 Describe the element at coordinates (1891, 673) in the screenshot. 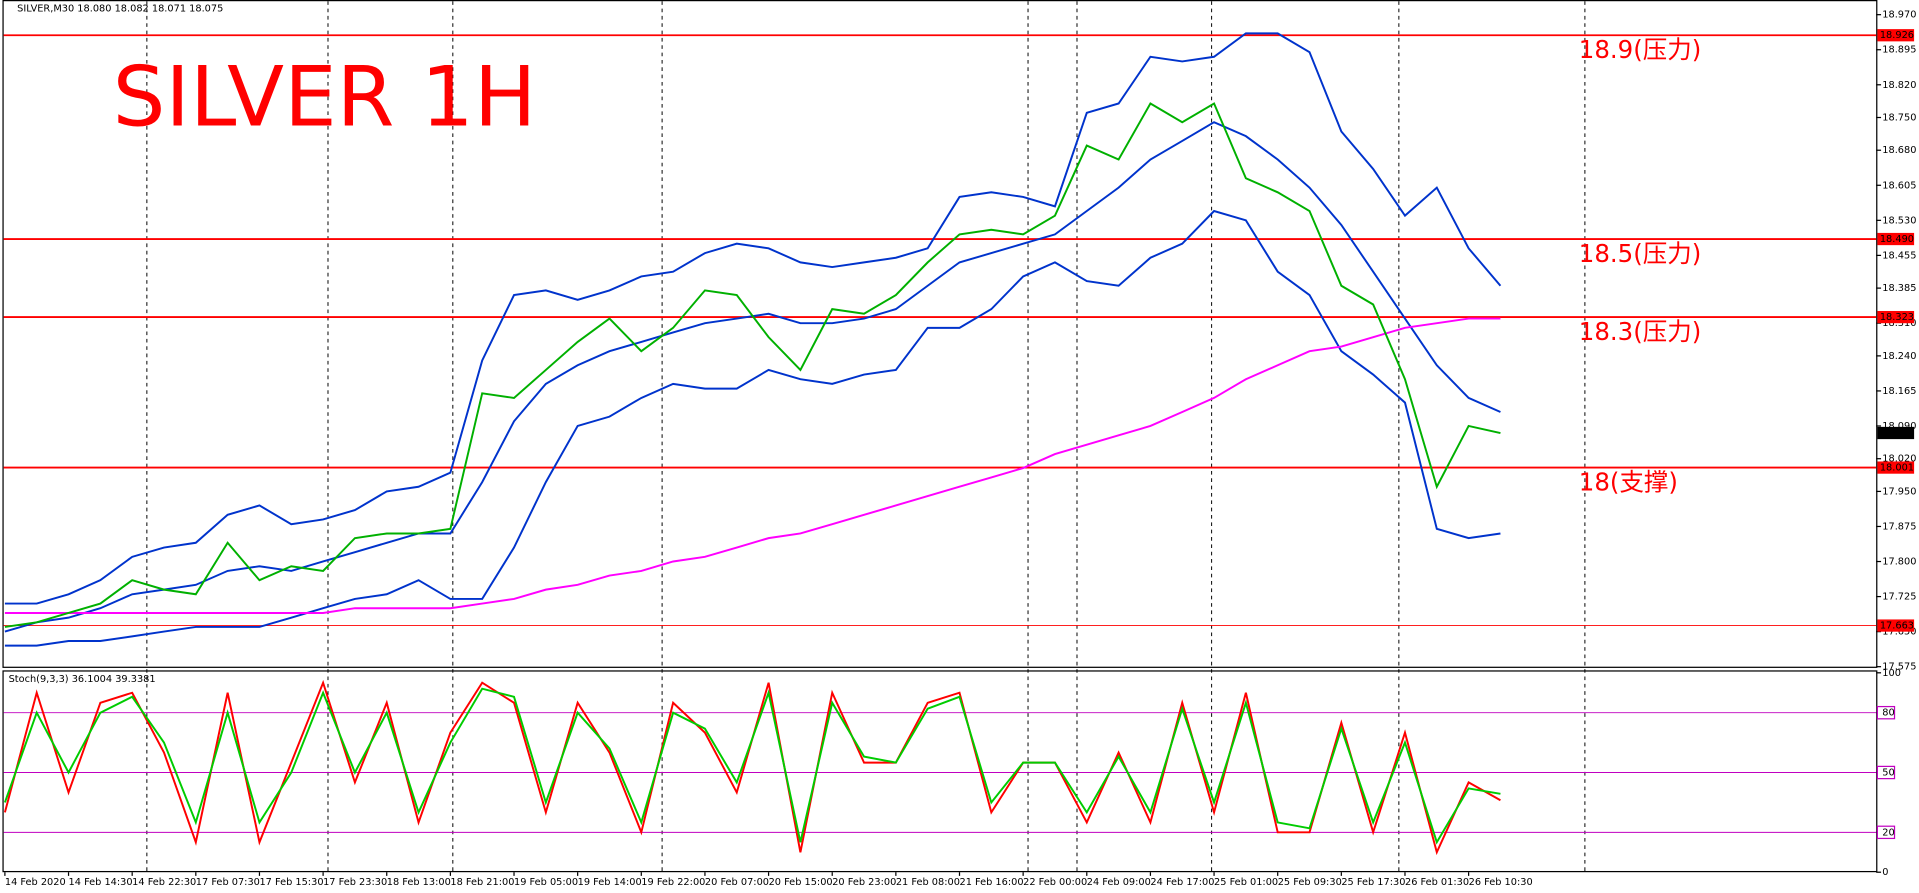

I see `y-tick-label: 100` at that location.